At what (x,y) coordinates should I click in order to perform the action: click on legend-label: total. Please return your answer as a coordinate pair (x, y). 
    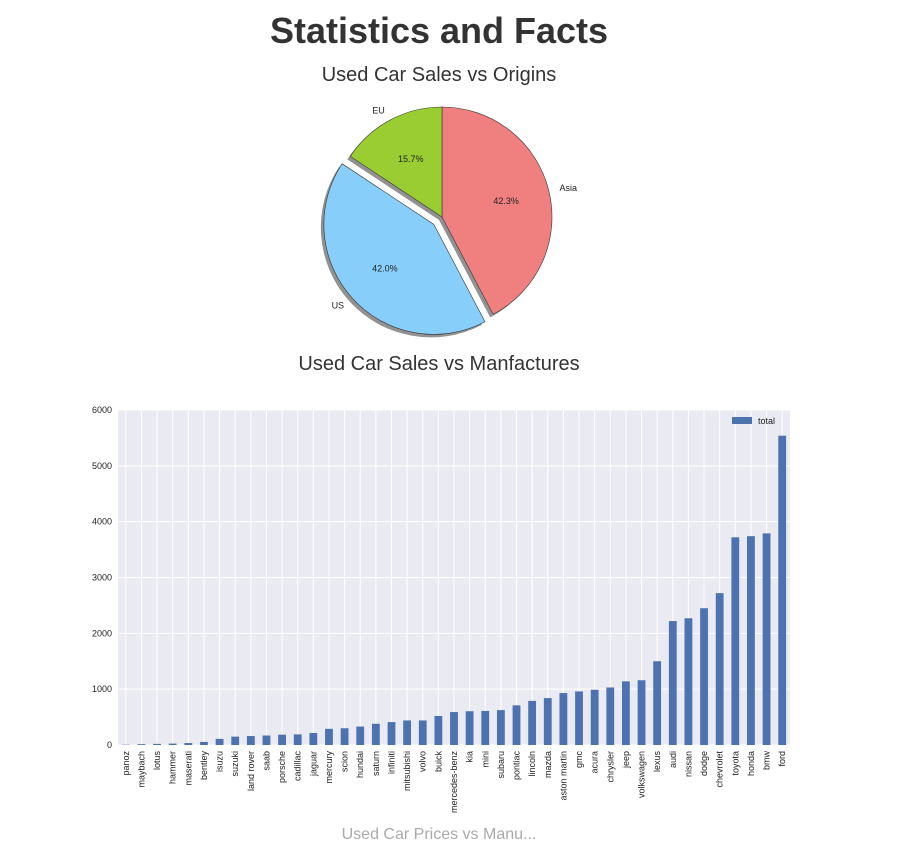
    Looking at the image, I should click on (766, 421).